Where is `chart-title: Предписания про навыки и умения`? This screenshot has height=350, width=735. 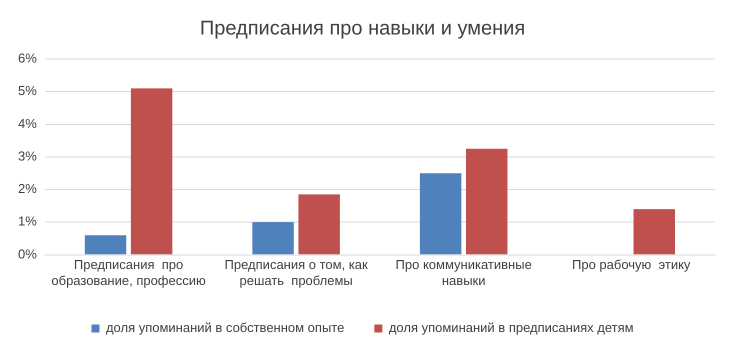
chart-title: Предписания про навыки и умения is located at coordinates (363, 29).